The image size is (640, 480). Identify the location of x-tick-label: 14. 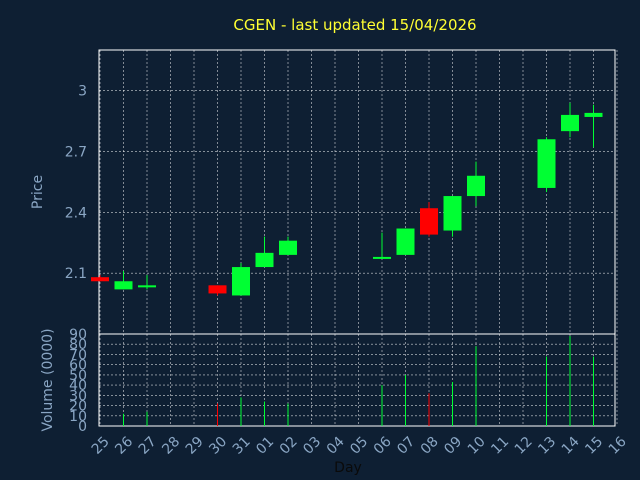
(571, 446).